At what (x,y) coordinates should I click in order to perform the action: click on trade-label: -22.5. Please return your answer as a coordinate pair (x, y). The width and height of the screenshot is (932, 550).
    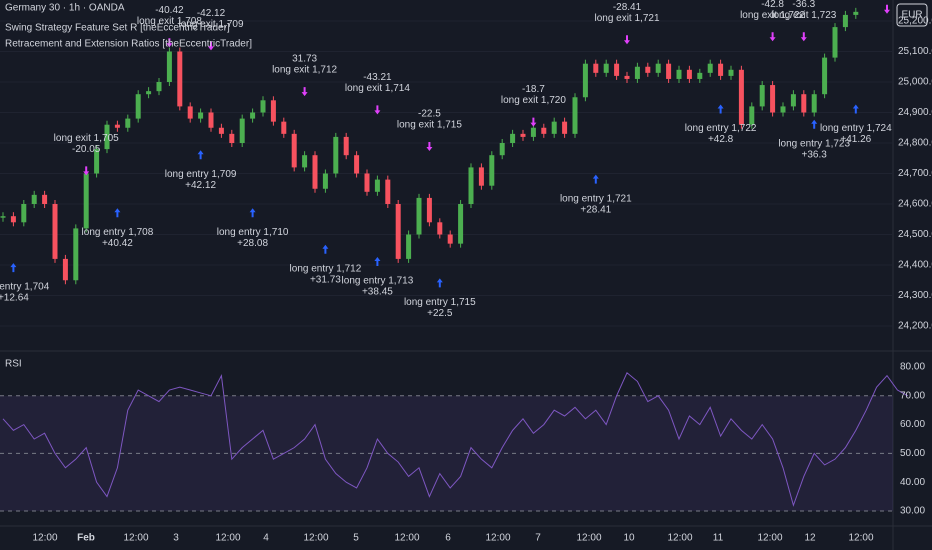
    Looking at the image, I should click on (429, 114).